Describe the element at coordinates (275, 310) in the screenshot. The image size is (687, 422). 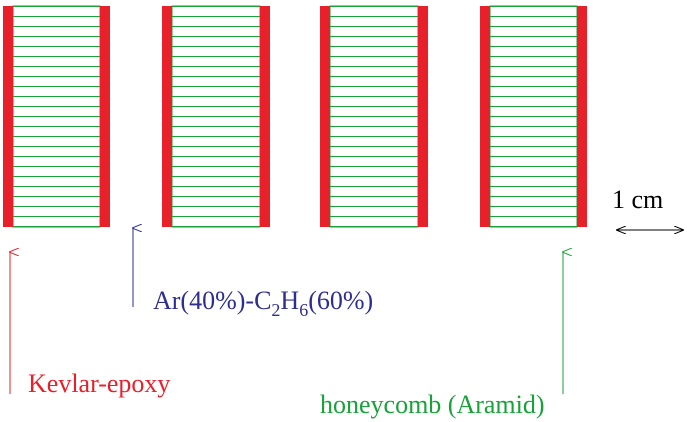
I see `gas-label-subscript: 2` at that location.